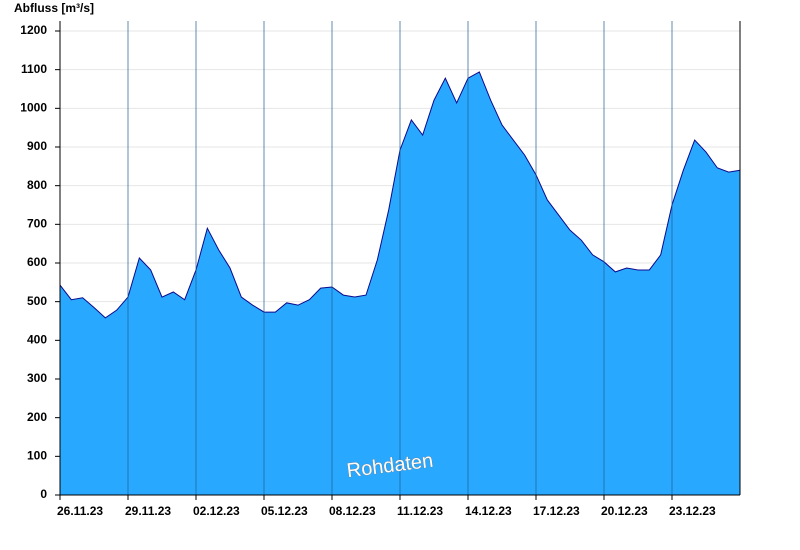 The image size is (800, 550). I want to click on y-tick-label: 1100, so click(34, 69).